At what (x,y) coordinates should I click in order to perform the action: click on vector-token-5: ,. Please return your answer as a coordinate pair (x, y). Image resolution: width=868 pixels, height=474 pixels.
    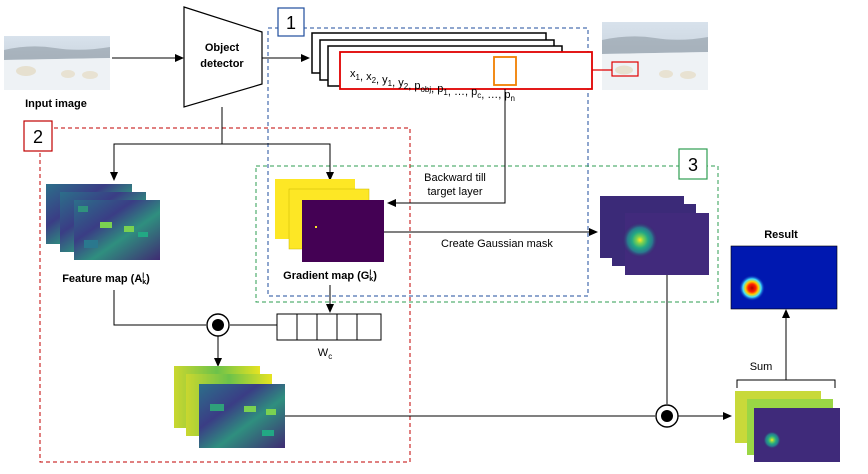
    Looking at the image, I should click on (395, 83).